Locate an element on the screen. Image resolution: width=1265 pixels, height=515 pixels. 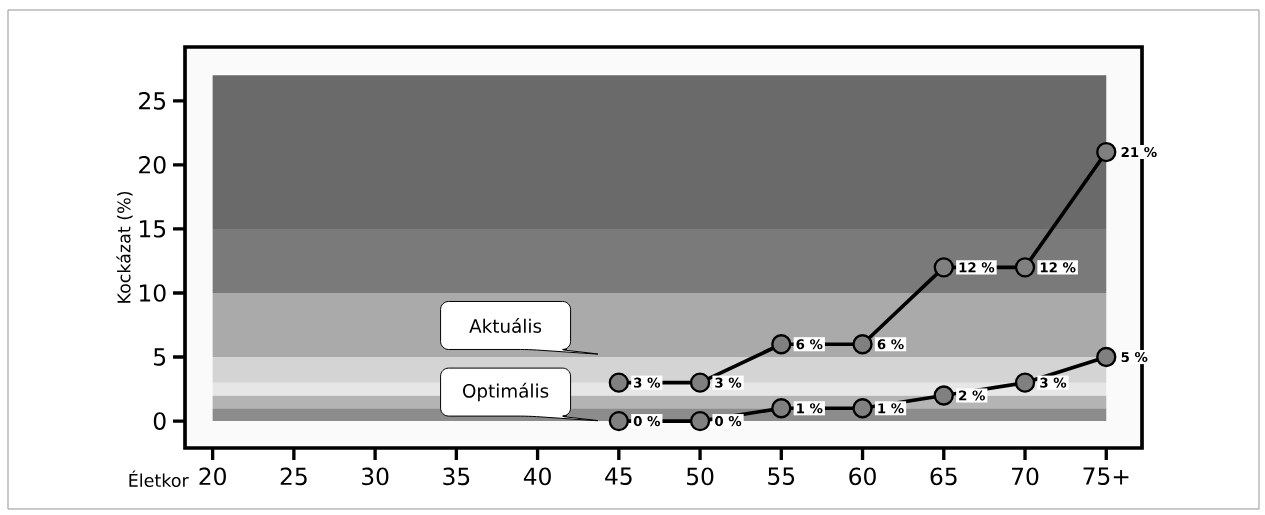
x-tick-label: 25 is located at coordinates (293, 476).